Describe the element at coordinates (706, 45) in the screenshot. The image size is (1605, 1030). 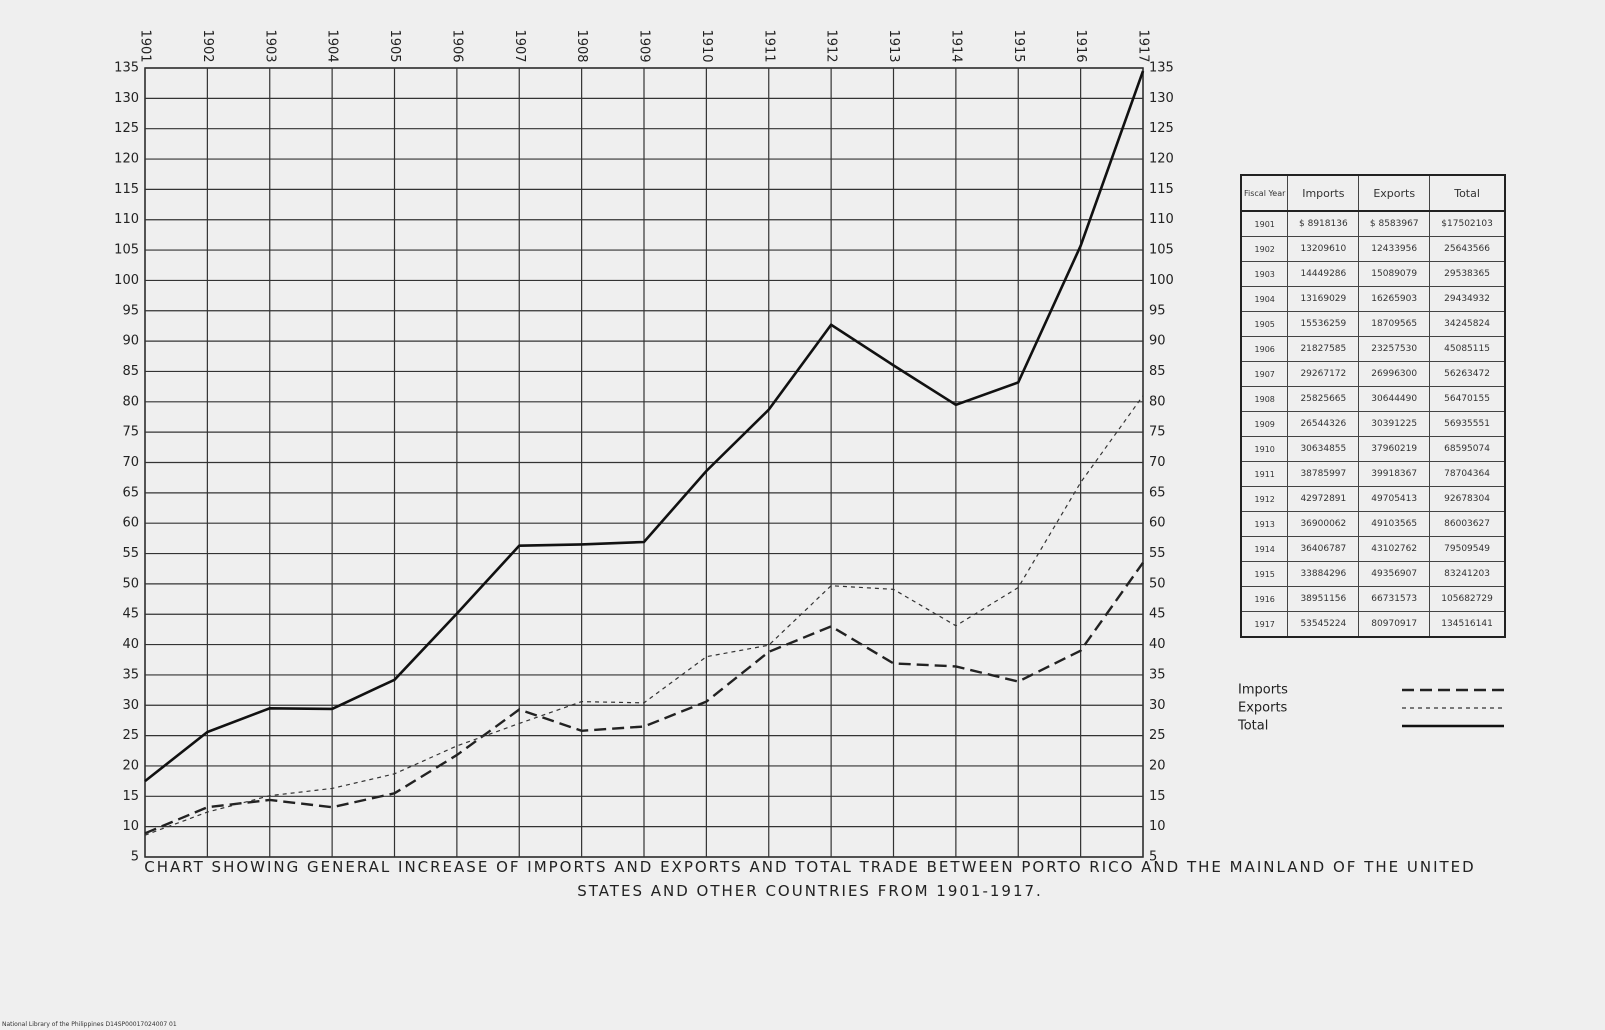
I see `x-tick-label: 1910` at that location.